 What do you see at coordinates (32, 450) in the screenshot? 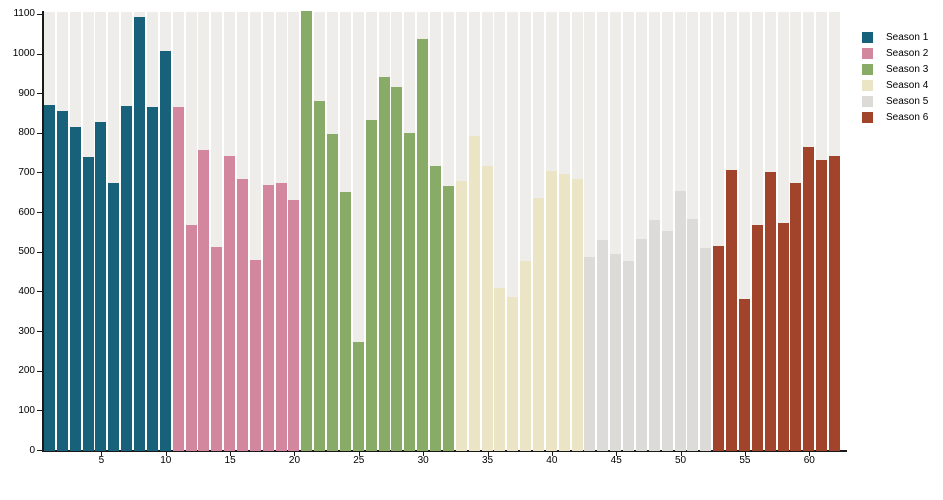
I see `y-axis-tick-label: 0` at bounding box center [32, 450].